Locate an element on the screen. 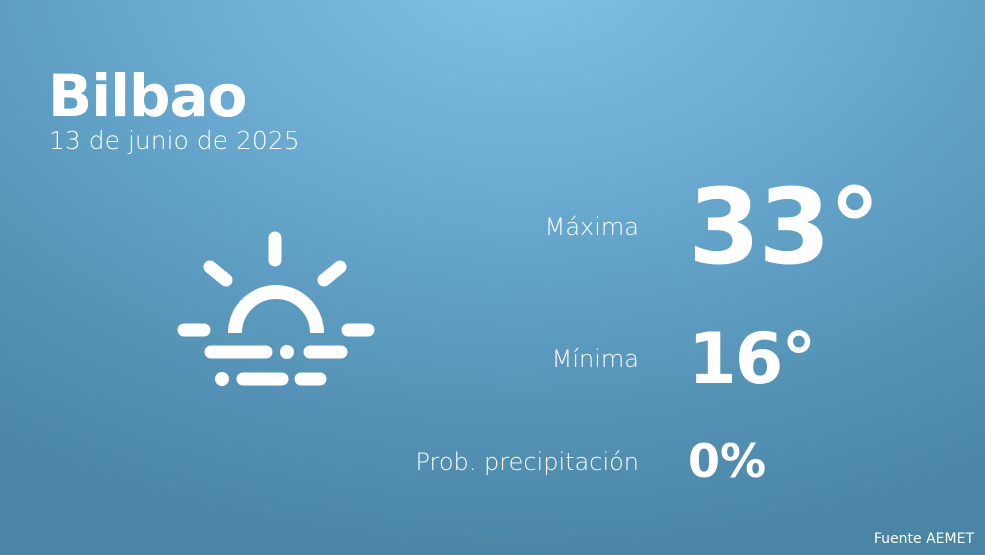 Image resolution: width=985 pixels, height=555 pixels. city-name: Bilbao is located at coordinates (147, 96).